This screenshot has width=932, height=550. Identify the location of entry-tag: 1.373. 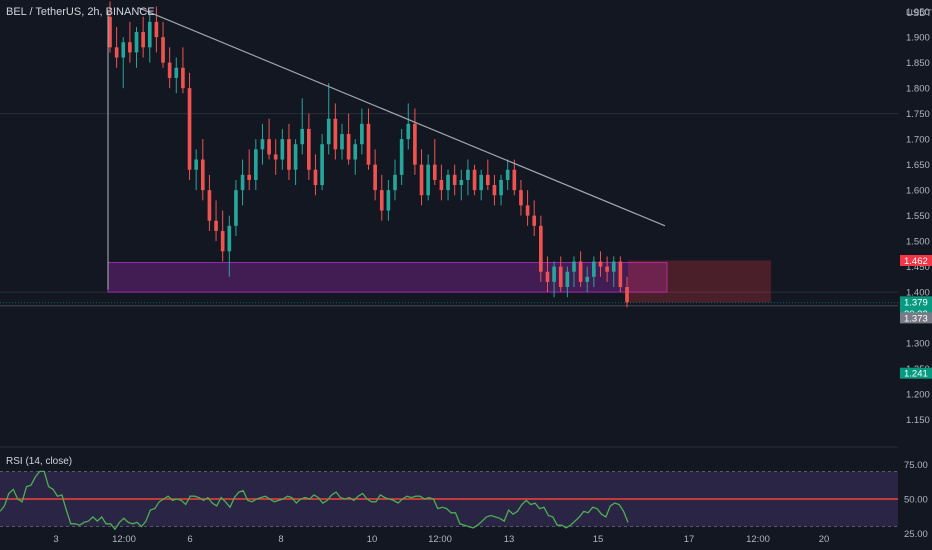
(916, 318).